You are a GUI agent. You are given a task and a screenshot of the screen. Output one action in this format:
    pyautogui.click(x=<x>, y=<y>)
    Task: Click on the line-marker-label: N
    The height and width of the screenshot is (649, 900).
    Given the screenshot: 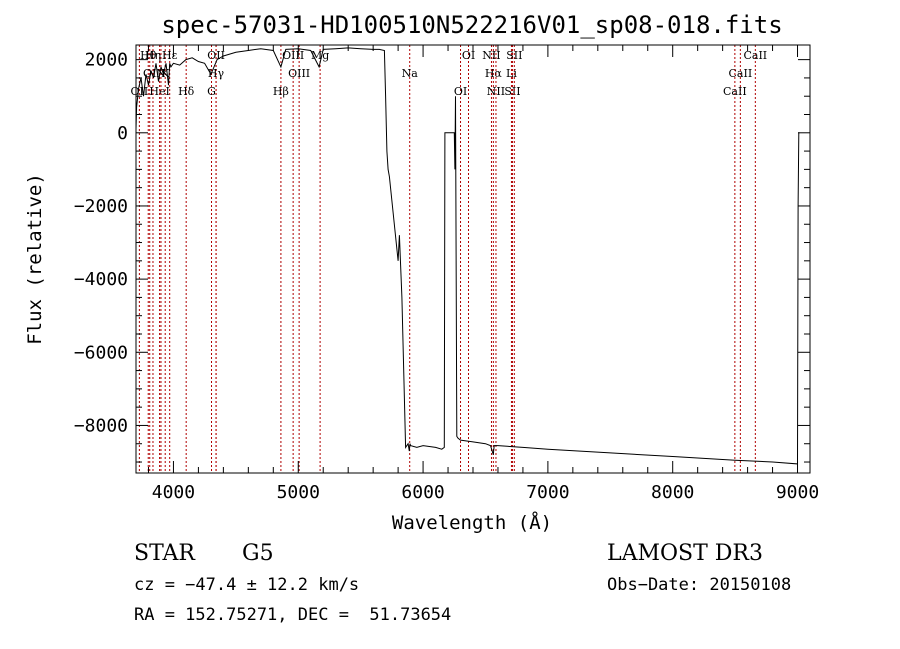 What is the action you would take?
    pyautogui.click(x=161, y=73)
    